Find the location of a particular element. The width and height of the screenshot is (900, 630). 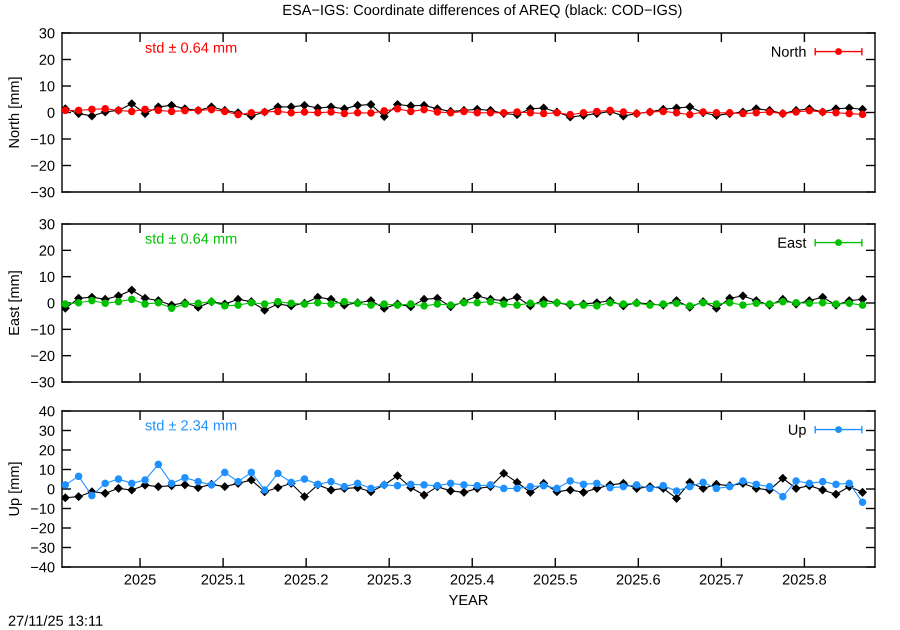

legend-label: North is located at coordinates (789, 51).